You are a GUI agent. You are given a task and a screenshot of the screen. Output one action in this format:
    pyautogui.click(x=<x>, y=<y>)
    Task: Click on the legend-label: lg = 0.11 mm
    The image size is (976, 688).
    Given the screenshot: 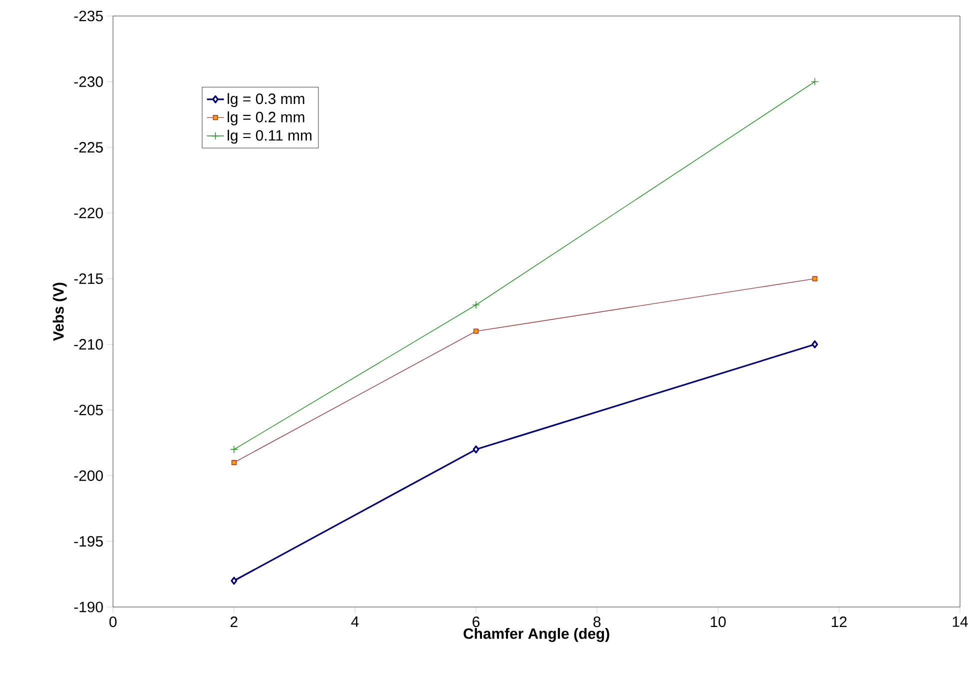 What is the action you would take?
    pyautogui.click(x=270, y=137)
    